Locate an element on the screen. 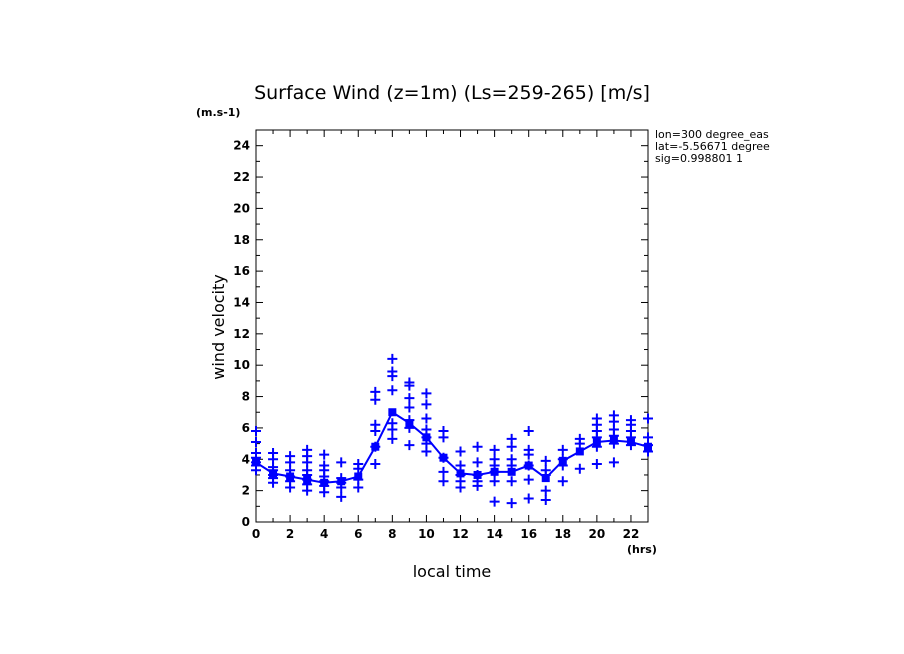 The height and width of the screenshot is (654, 904). x-tick-label: 20 is located at coordinates (597, 534).